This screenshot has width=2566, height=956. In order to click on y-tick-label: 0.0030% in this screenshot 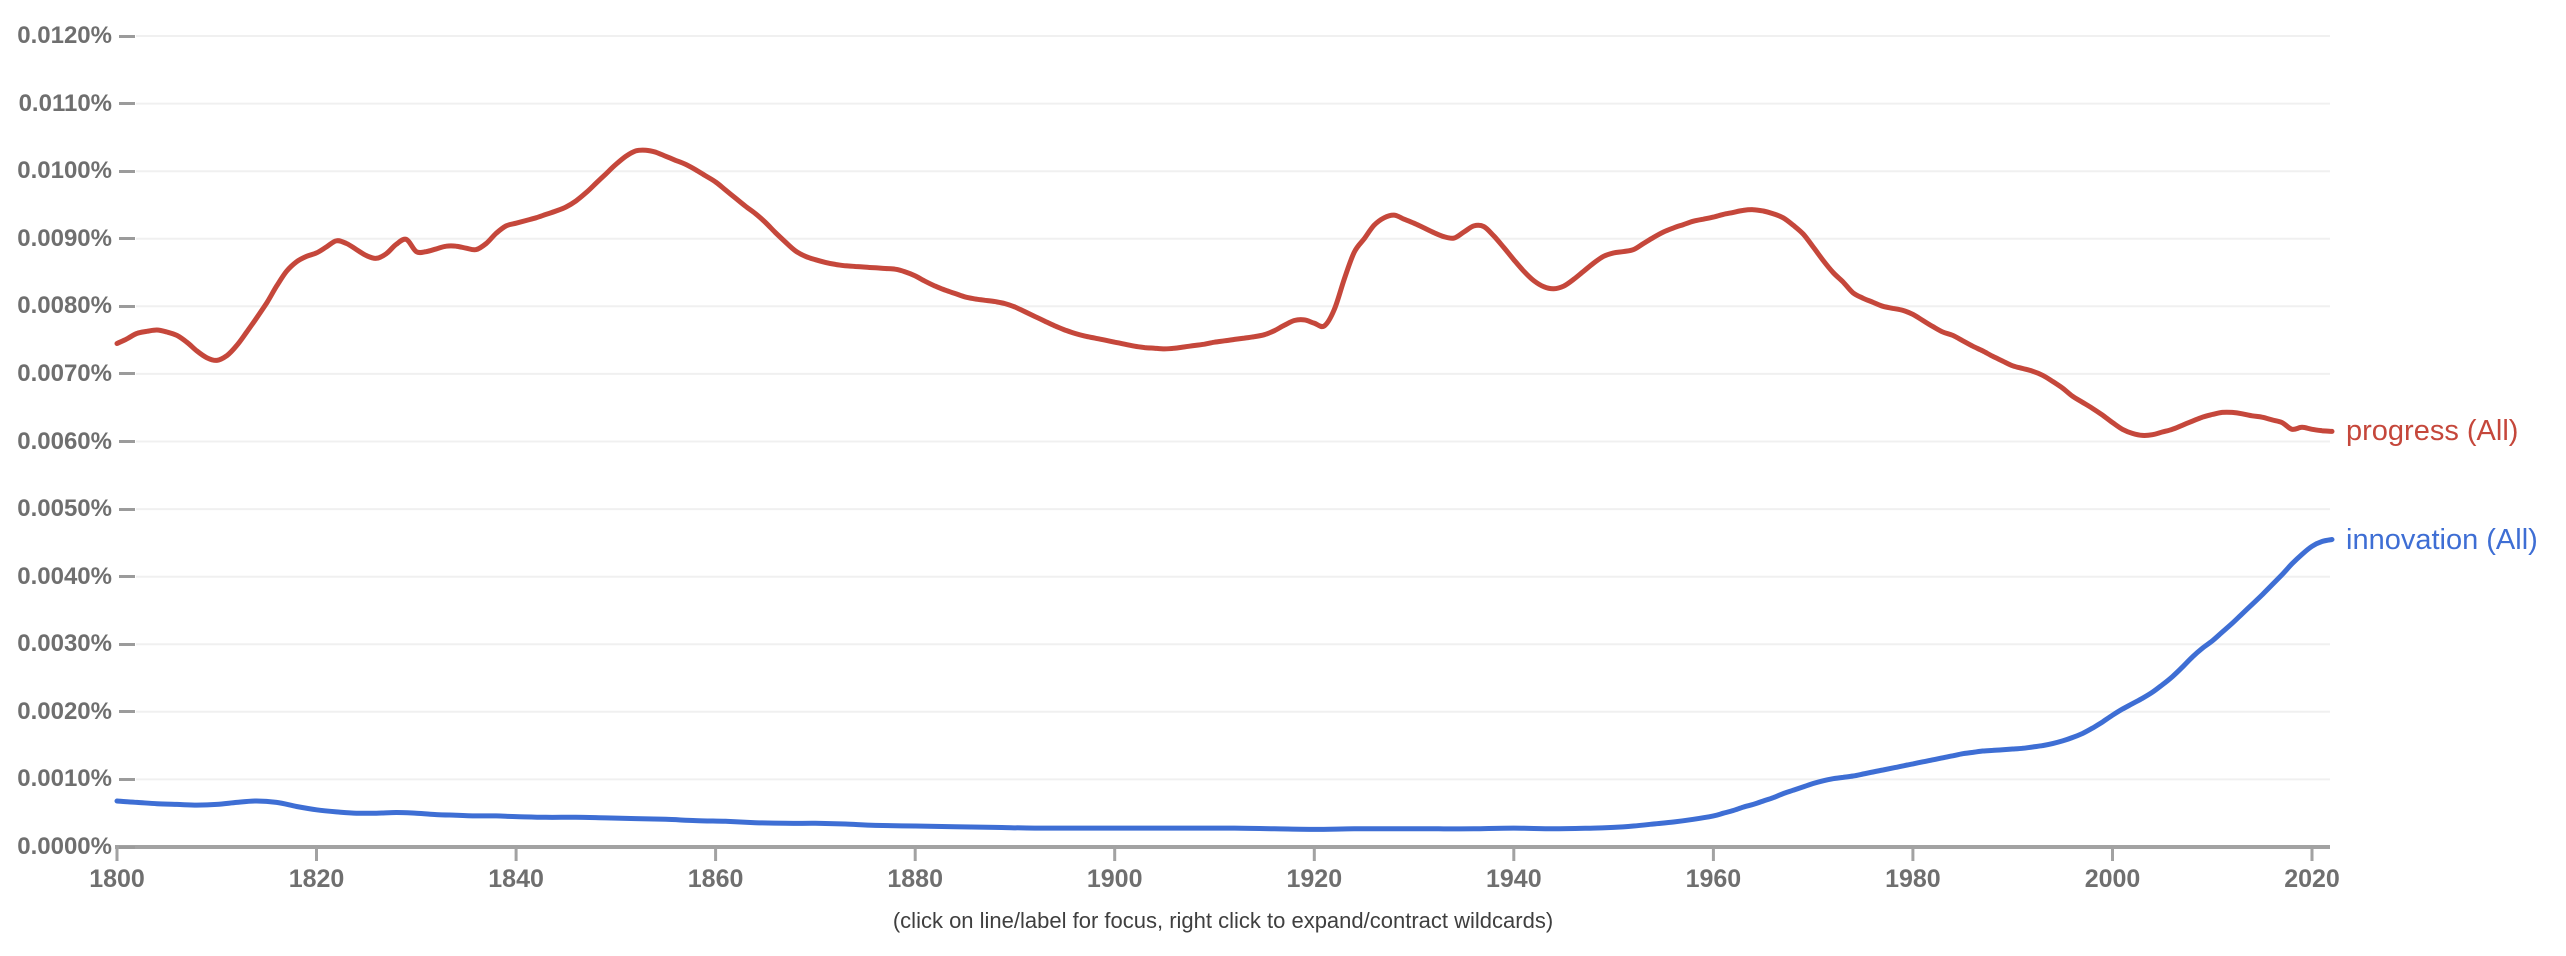, I will do `click(64, 644)`.